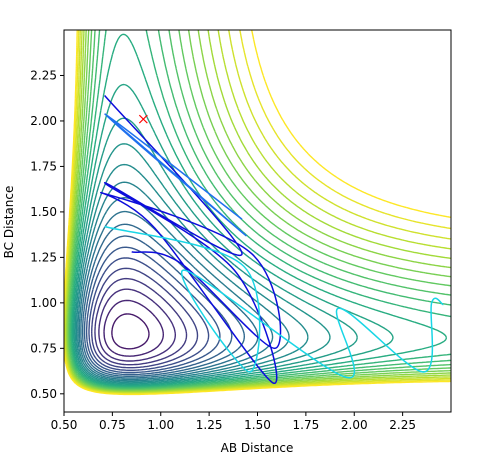 The height and width of the screenshot is (463, 482). I want to click on x-axis-label: AB Distance, so click(257, 448).